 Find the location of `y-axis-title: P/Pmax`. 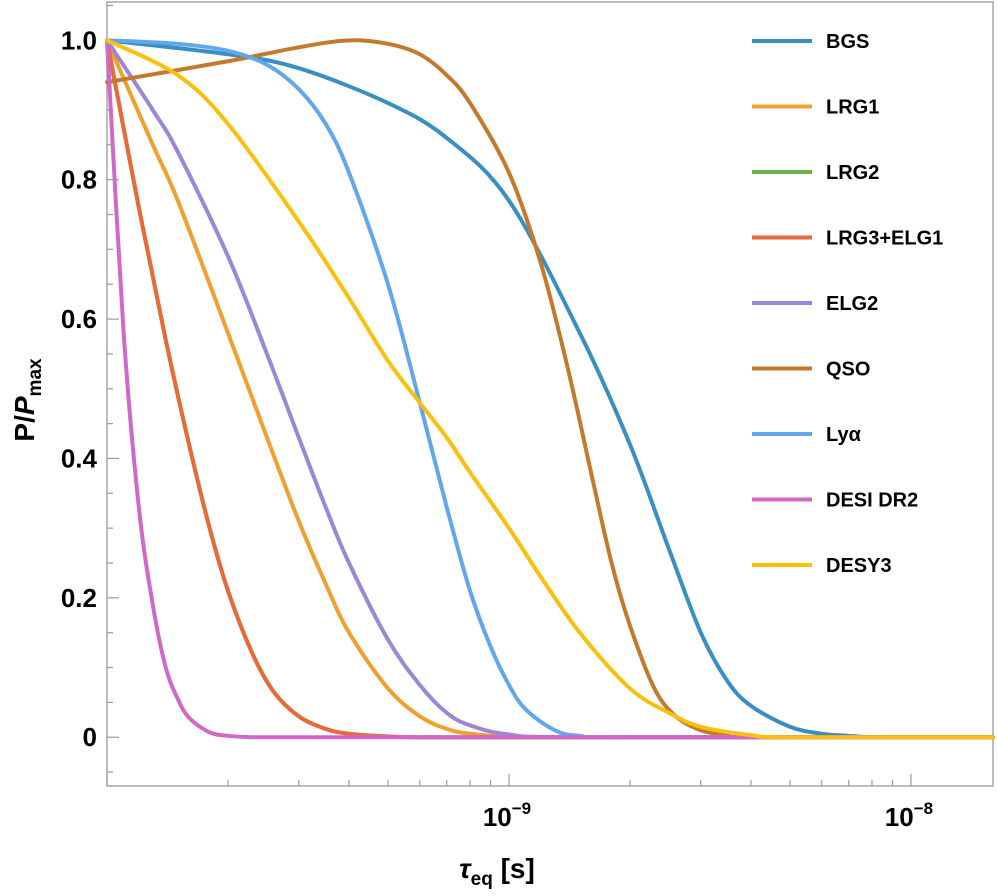

y-axis-title: P/Pmax is located at coordinates (27, 400).